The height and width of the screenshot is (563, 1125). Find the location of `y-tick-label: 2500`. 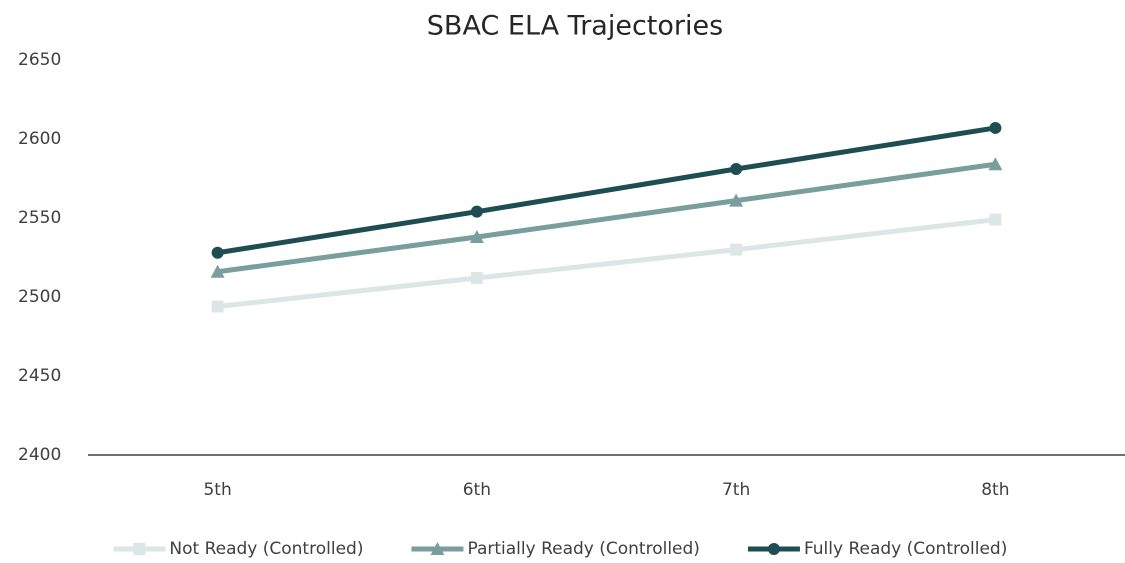

y-tick-label: 2500 is located at coordinates (39, 297).